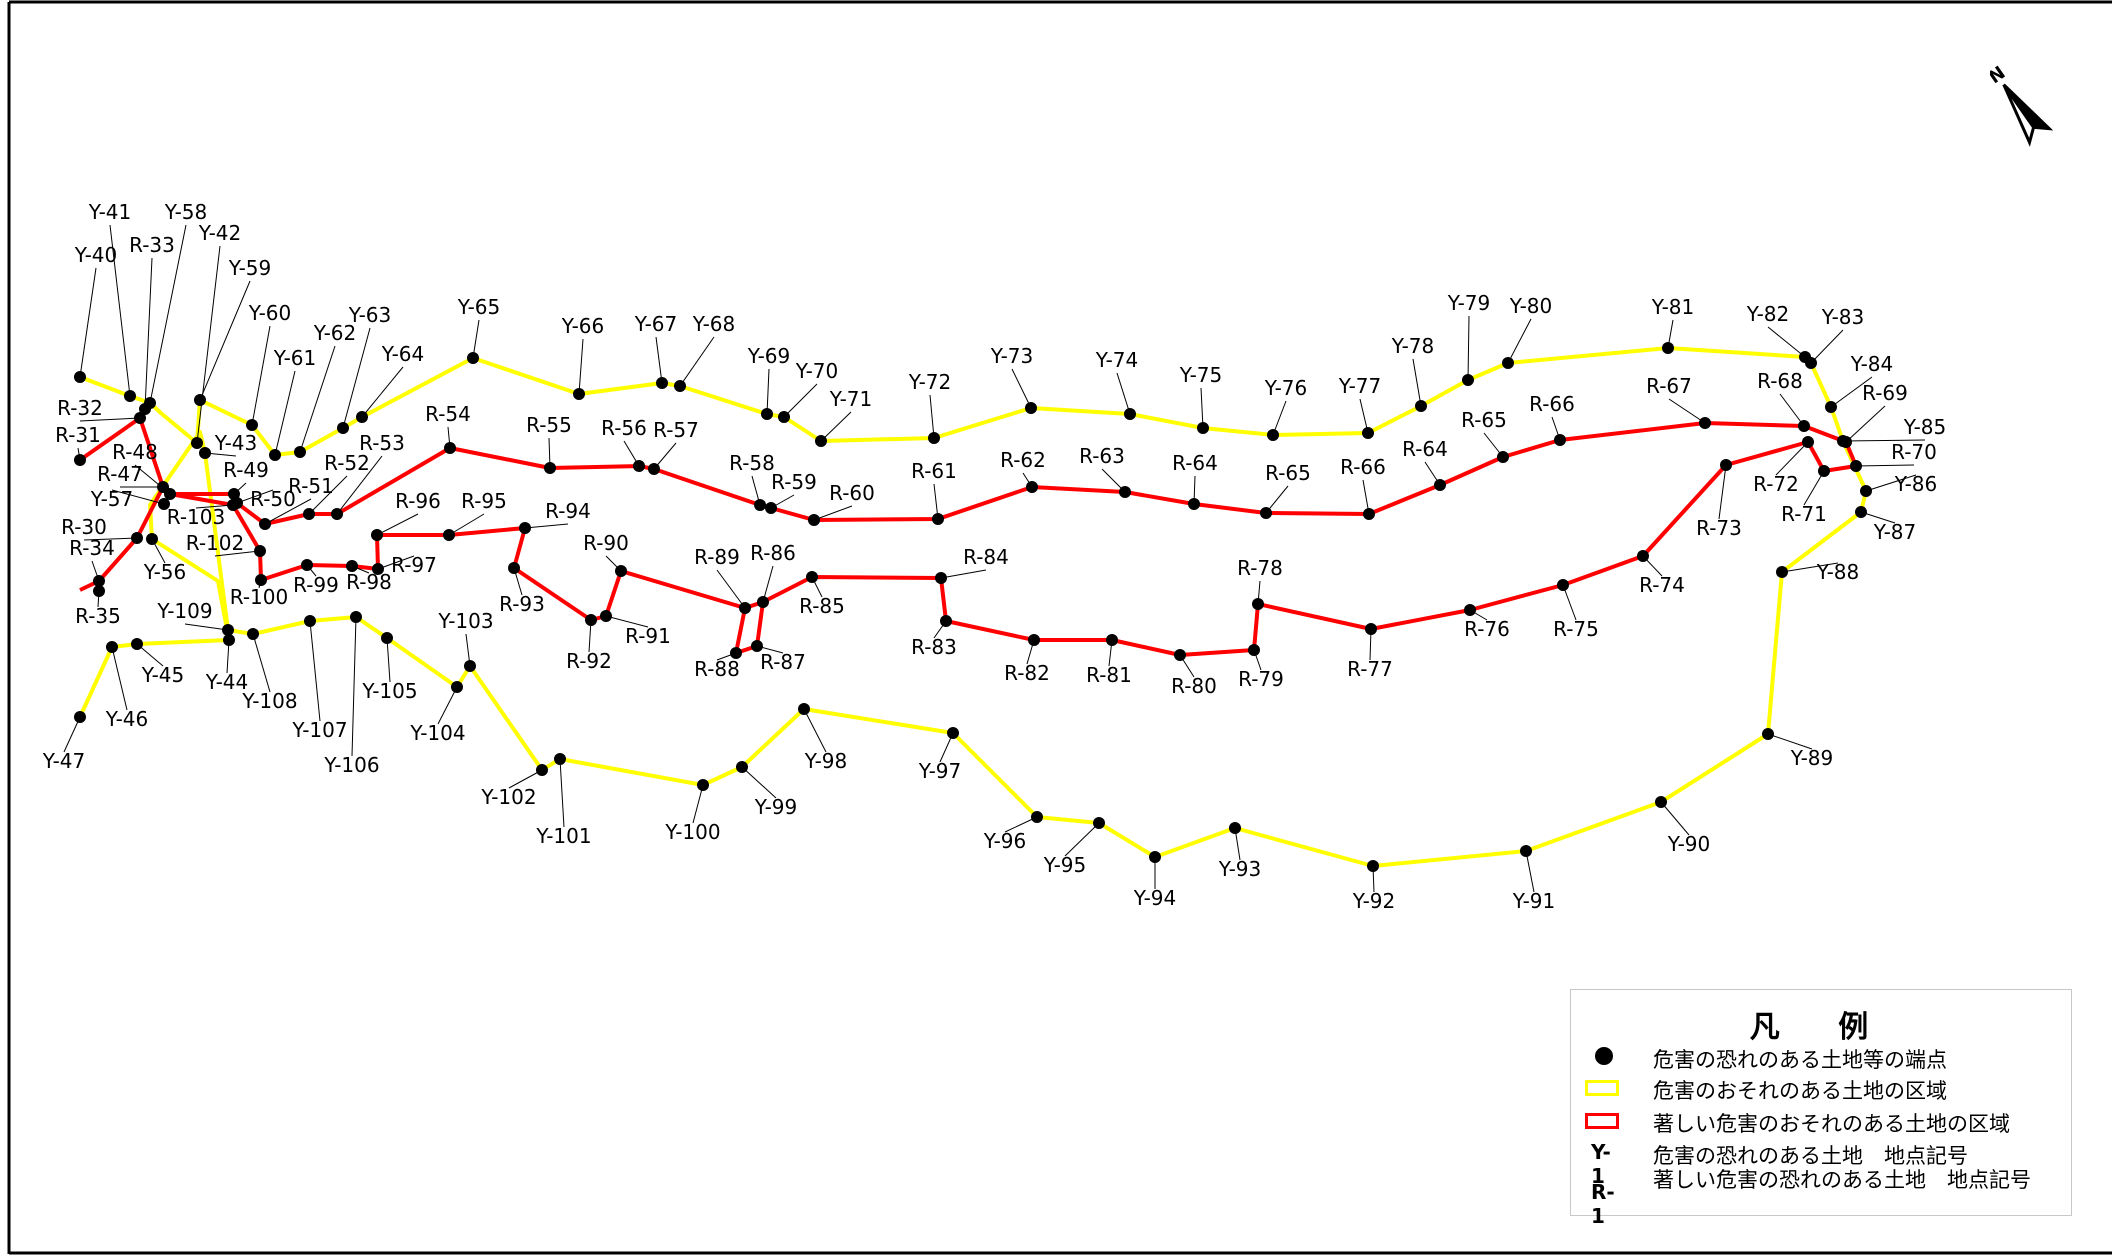  I want to click on point-label: R-47, so click(120, 474).